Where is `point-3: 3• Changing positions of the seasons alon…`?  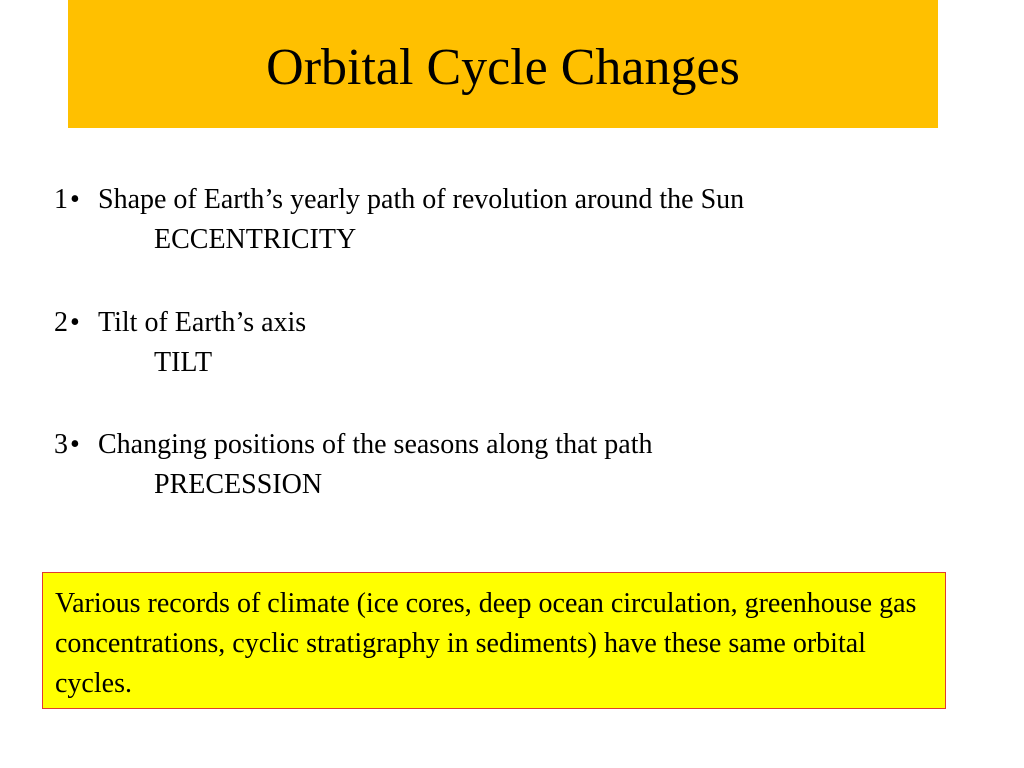 point-3: 3• Changing positions of the seasons alon… is located at coordinates (353, 445).